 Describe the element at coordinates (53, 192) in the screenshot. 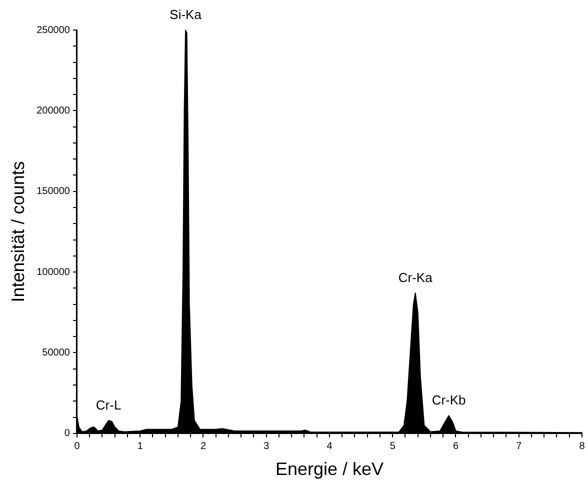

I see `y-tick-label: 150000` at that location.